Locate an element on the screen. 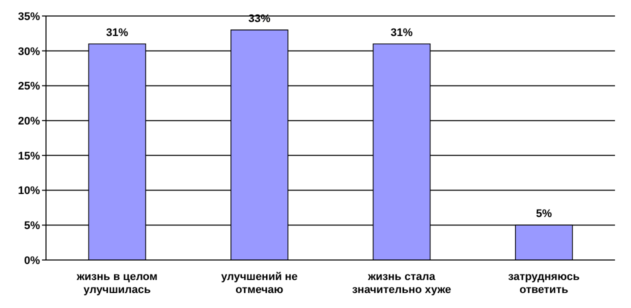 This screenshot has width=631, height=308. data-label: 5% is located at coordinates (544, 214).